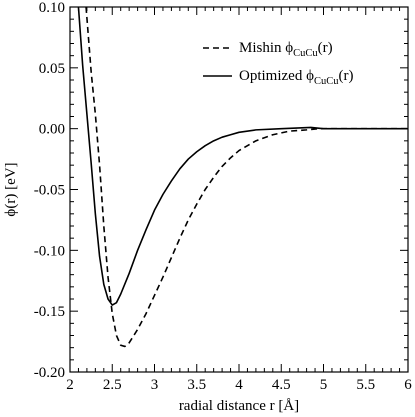 This screenshot has width=415, height=417. Describe the element at coordinates (408, 385) in the screenshot. I see `x-tick-label: 6` at that location.